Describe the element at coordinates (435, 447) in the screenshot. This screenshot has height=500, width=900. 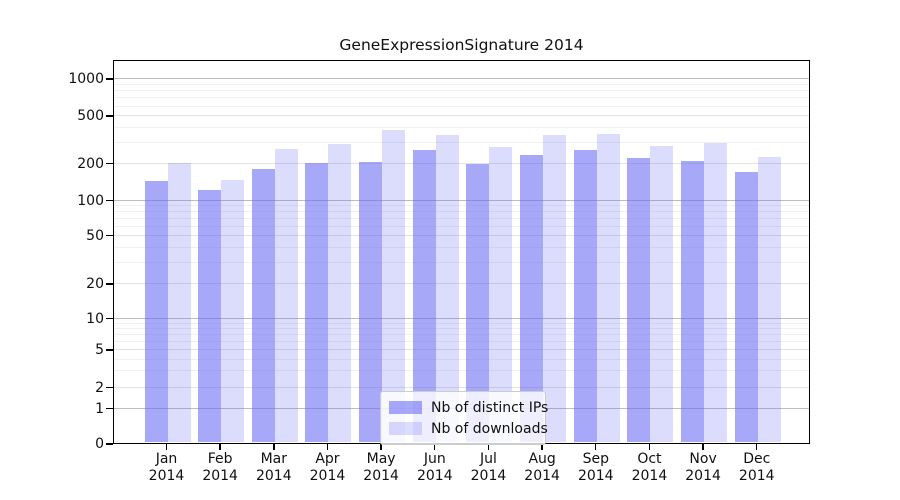
I see `x-tick-mark-jun` at that location.